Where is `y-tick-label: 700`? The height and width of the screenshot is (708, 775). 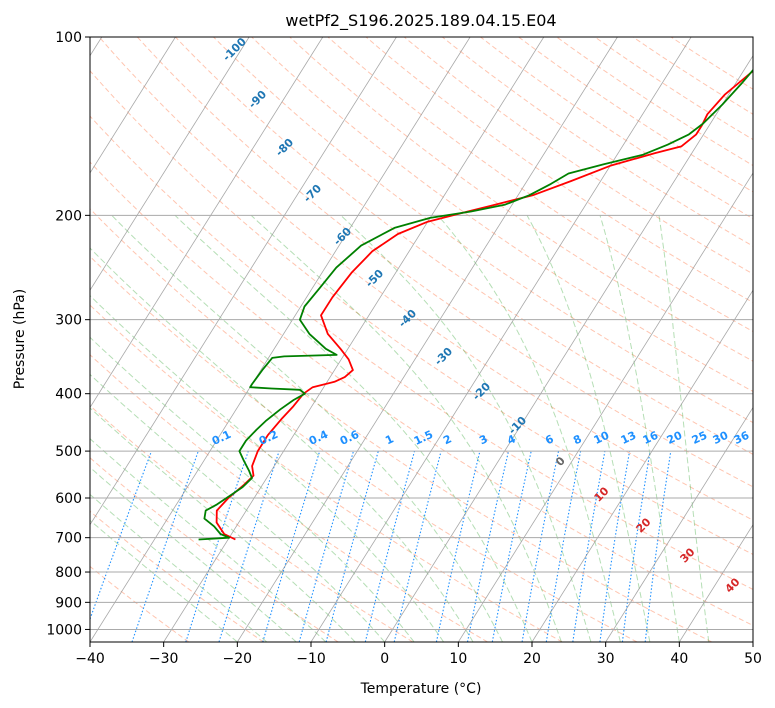 y-tick-label: 700 is located at coordinates (68, 539).